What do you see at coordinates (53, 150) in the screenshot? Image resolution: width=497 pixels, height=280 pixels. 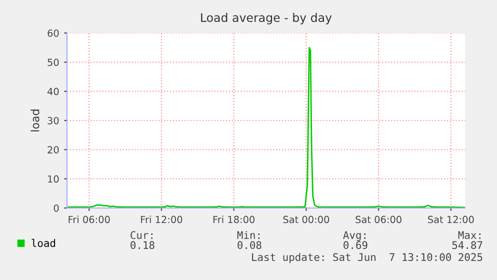 I see `y-tick-label: 20` at bounding box center [53, 150].